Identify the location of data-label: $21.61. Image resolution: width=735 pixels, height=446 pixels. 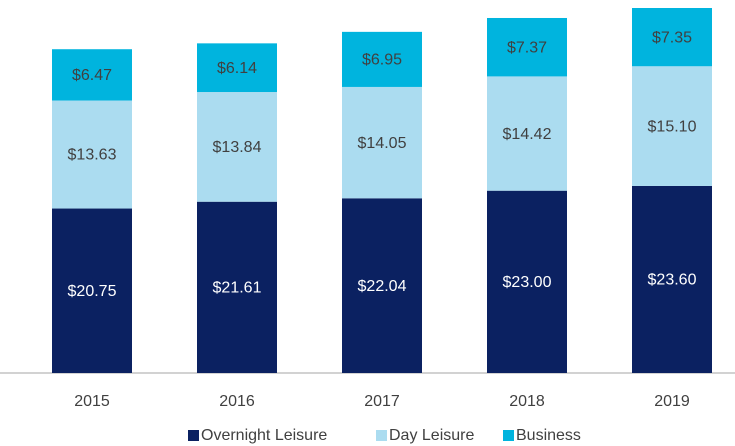
(237, 288).